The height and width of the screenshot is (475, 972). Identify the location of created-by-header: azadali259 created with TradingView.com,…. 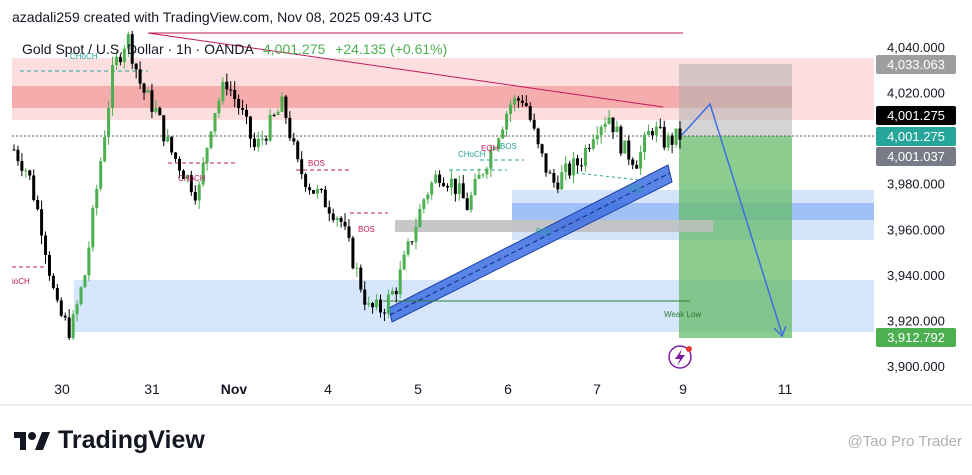
(222, 17).